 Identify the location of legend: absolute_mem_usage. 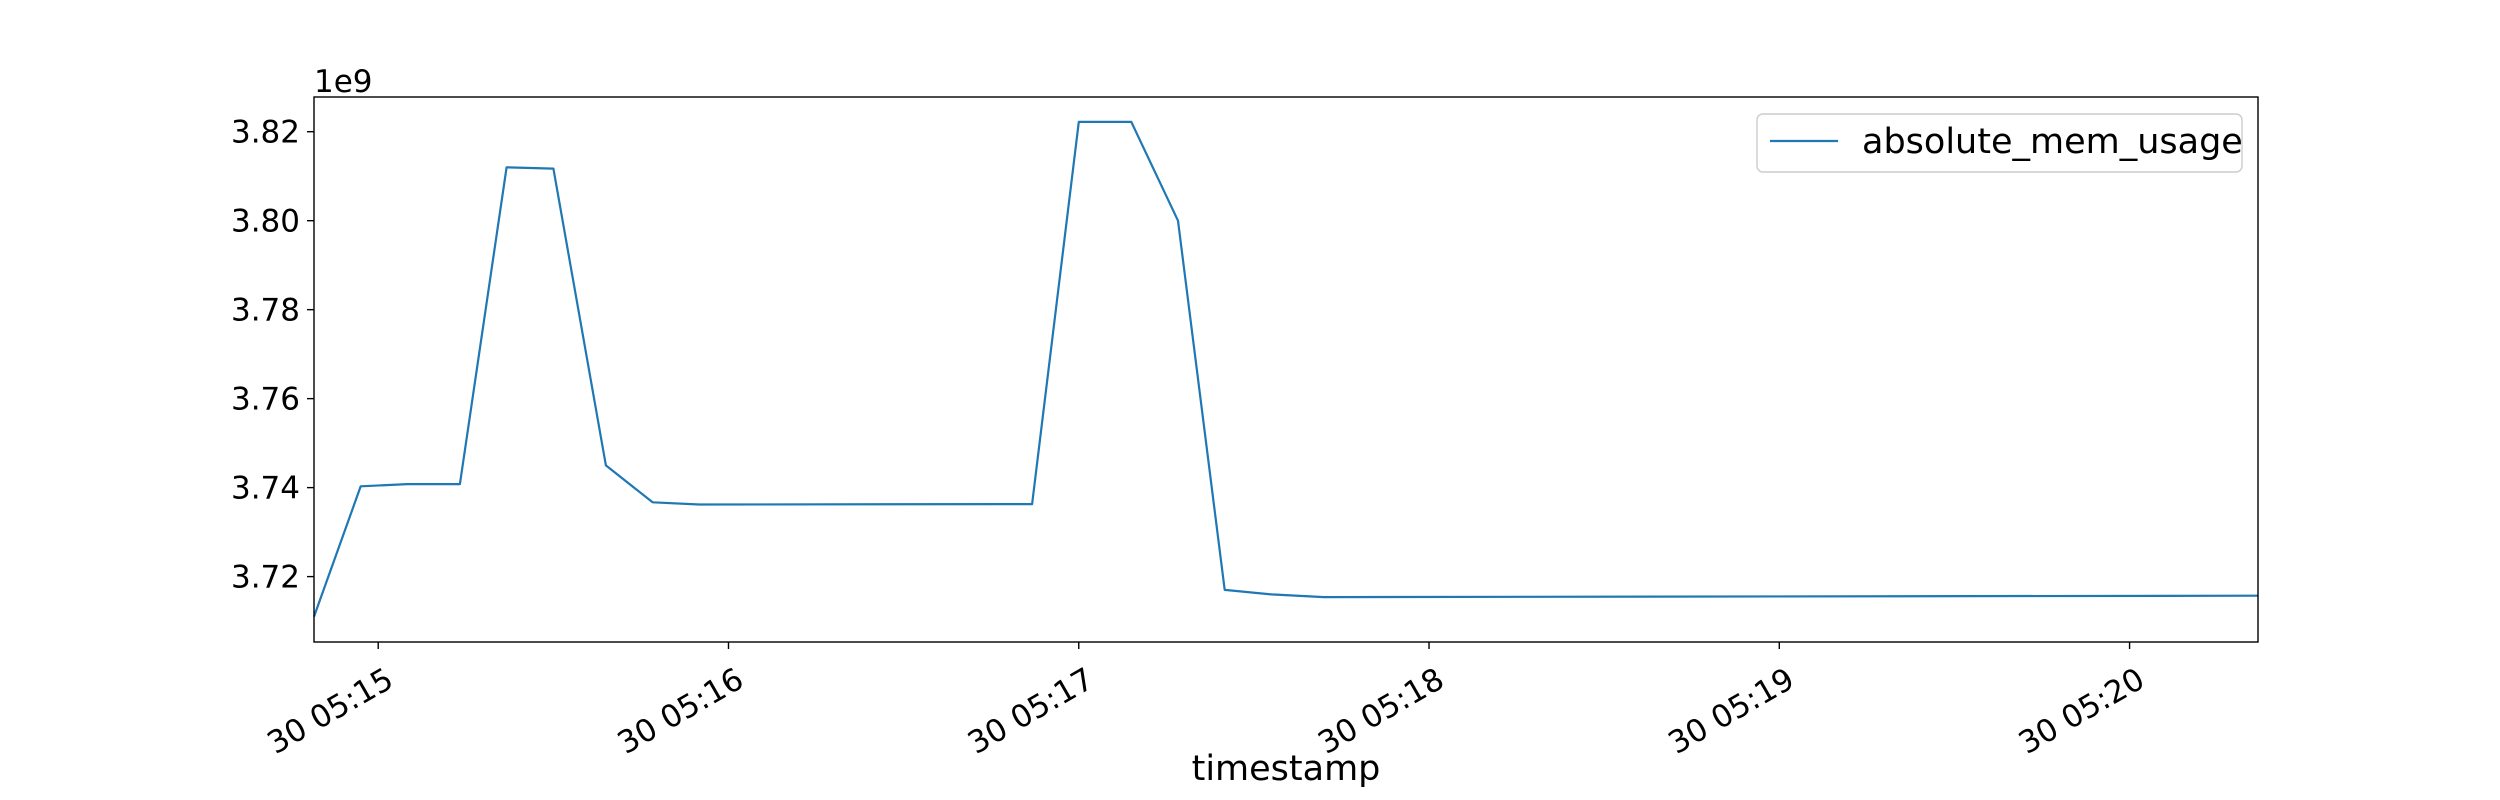
(1999, 143).